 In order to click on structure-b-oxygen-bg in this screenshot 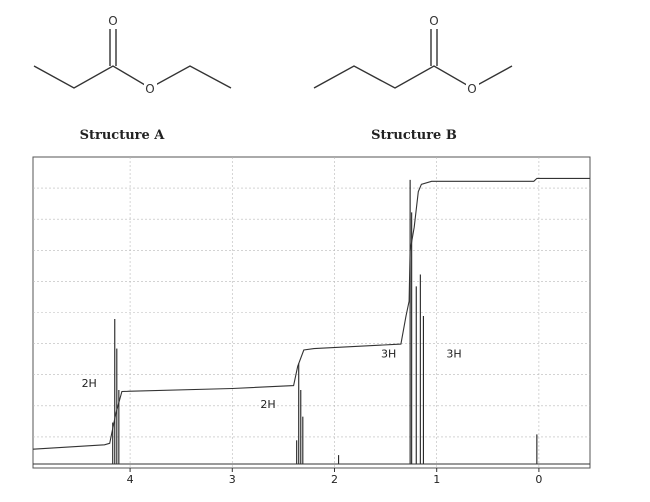, I will do `click(434, 20)`.